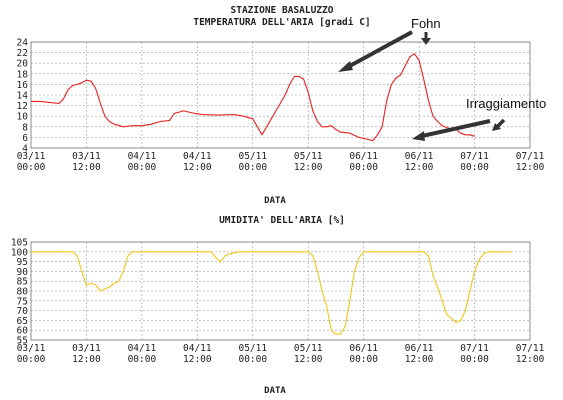 This screenshot has height=400, width=563. Describe the element at coordinates (308, 162) in the screenshot. I see `temp-x-tick-label: 05/11 12:00` at that location.